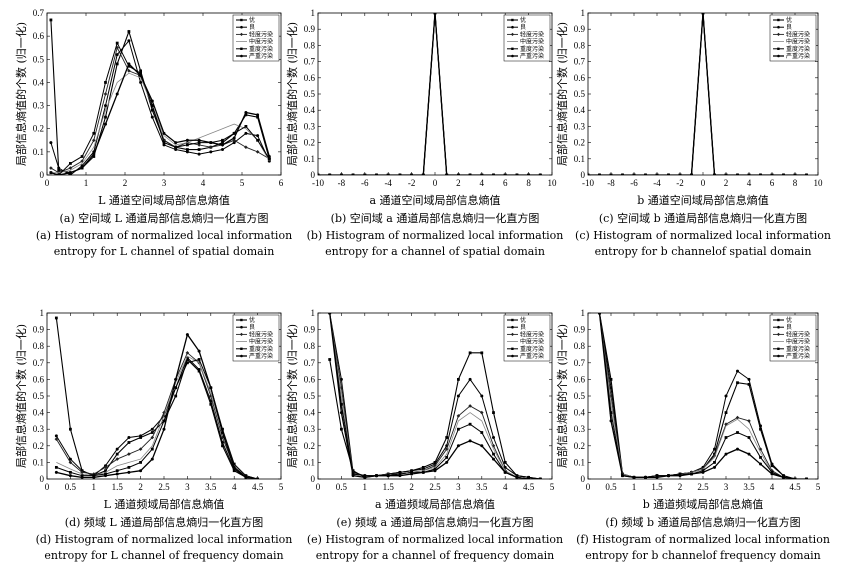 This screenshot has height=573, width=843. What do you see at coordinates (703, 200) in the screenshot?
I see `x-axis-label: b 通道空间域局部信息熵值` at bounding box center [703, 200].